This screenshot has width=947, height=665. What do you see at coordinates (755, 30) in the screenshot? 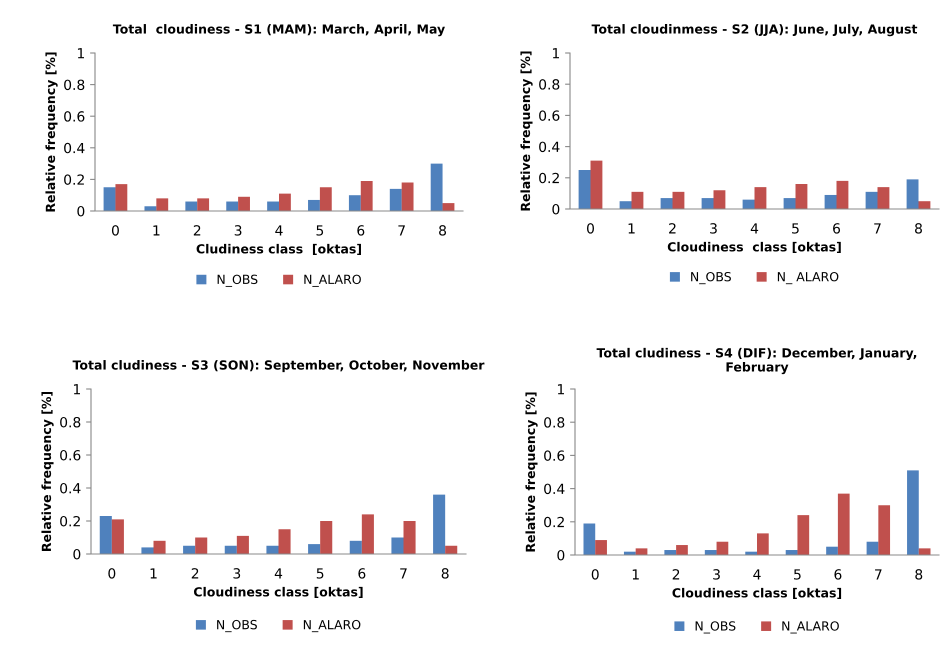
I see `chart-title: Total cloudinmess - S2 (JJA): June, July, August` at bounding box center [755, 30].